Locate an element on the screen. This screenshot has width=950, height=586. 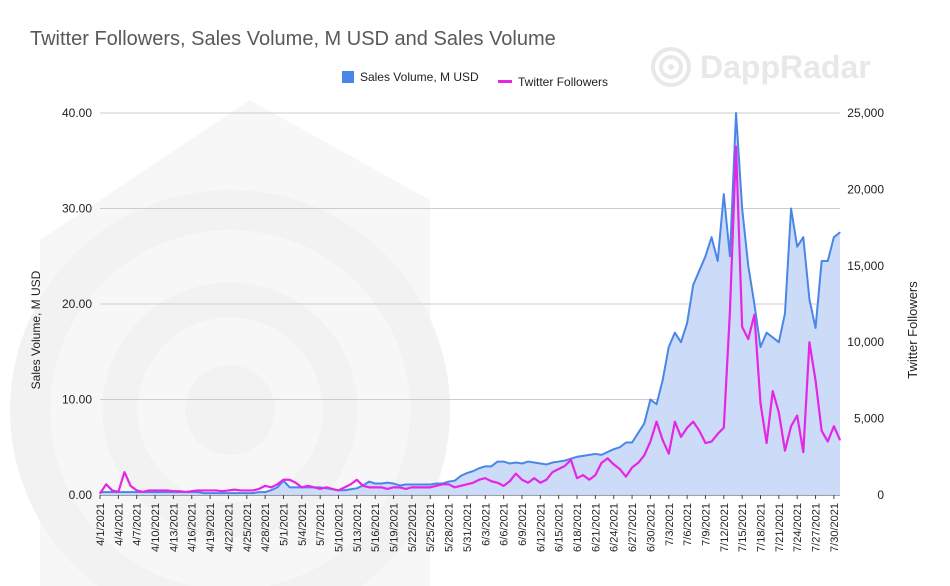
x-tick-label: 4/7/2021 is located at coordinates (138, 524).